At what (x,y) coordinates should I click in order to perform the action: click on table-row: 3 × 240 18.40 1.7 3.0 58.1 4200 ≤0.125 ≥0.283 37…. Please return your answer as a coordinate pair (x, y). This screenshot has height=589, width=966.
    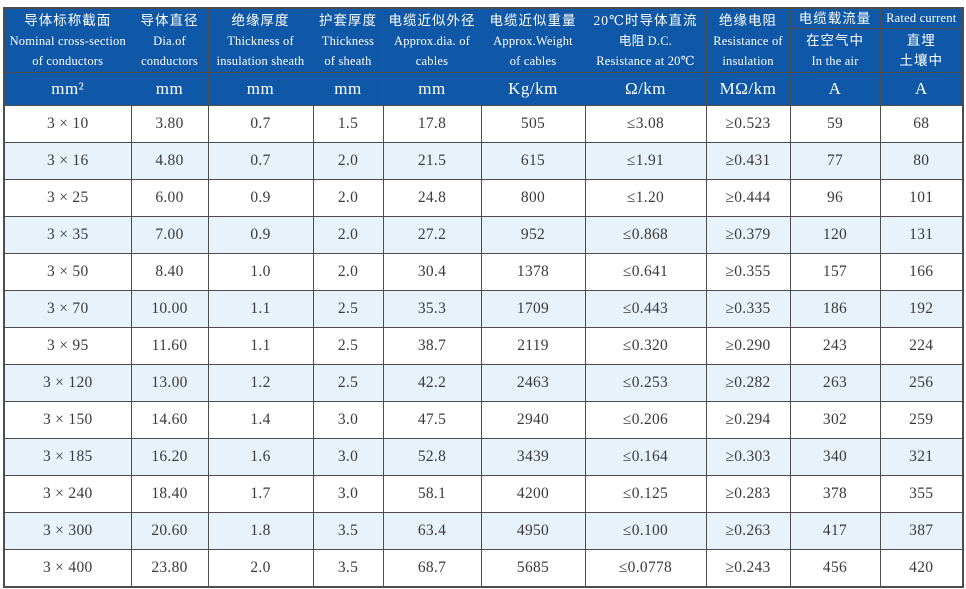
    Looking at the image, I should click on (483, 494).